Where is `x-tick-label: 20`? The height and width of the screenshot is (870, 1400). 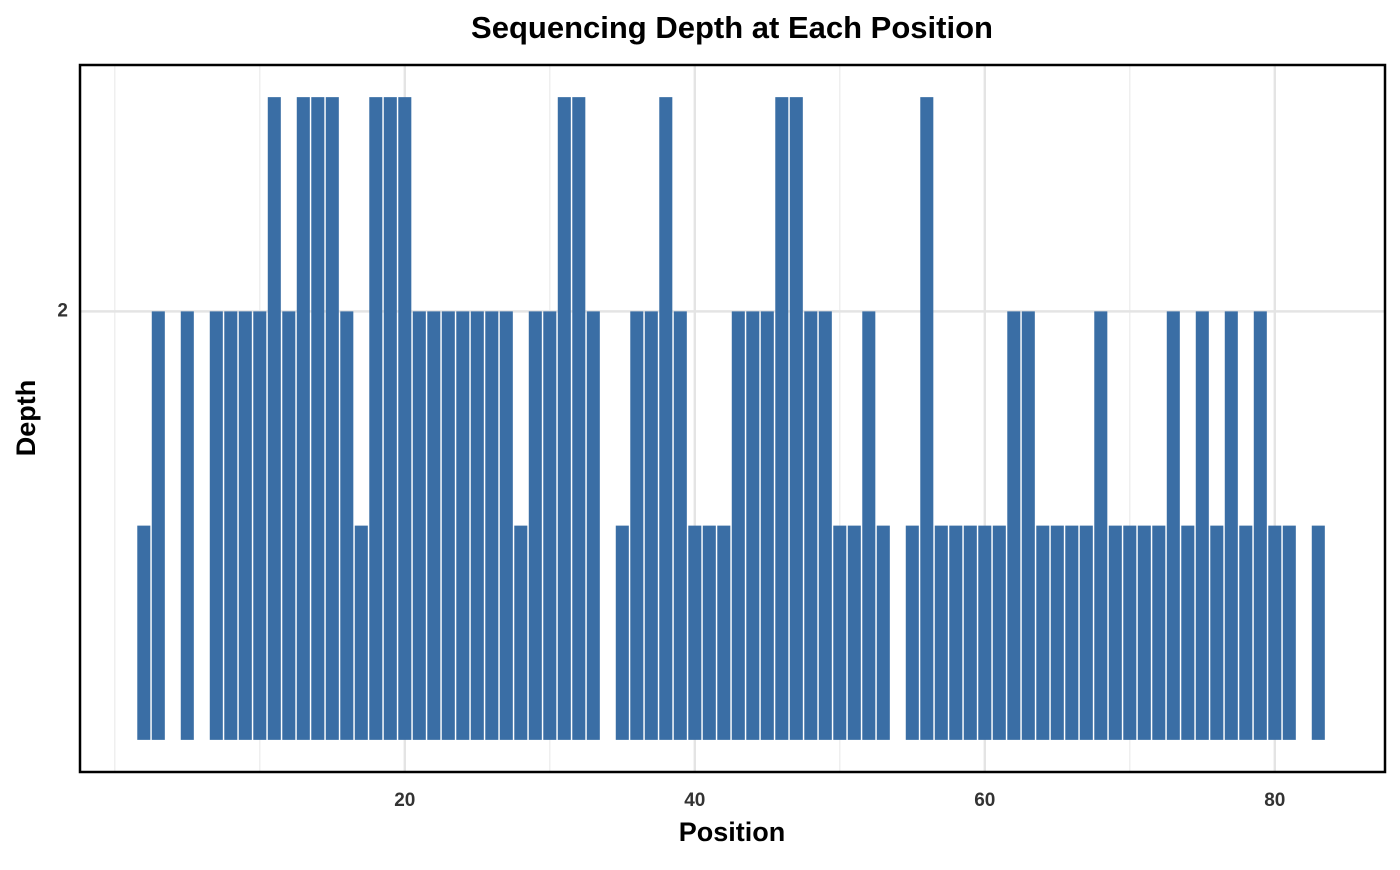 x-tick-label: 20 is located at coordinates (404, 800).